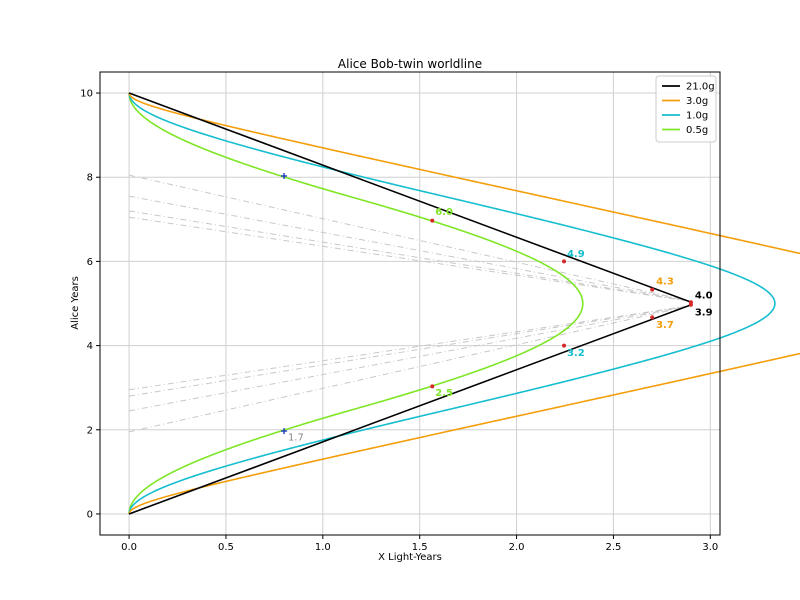 The image size is (800, 600). Describe the element at coordinates (90, 346) in the screenshot. I see `y-tick-label: 4` at that location.